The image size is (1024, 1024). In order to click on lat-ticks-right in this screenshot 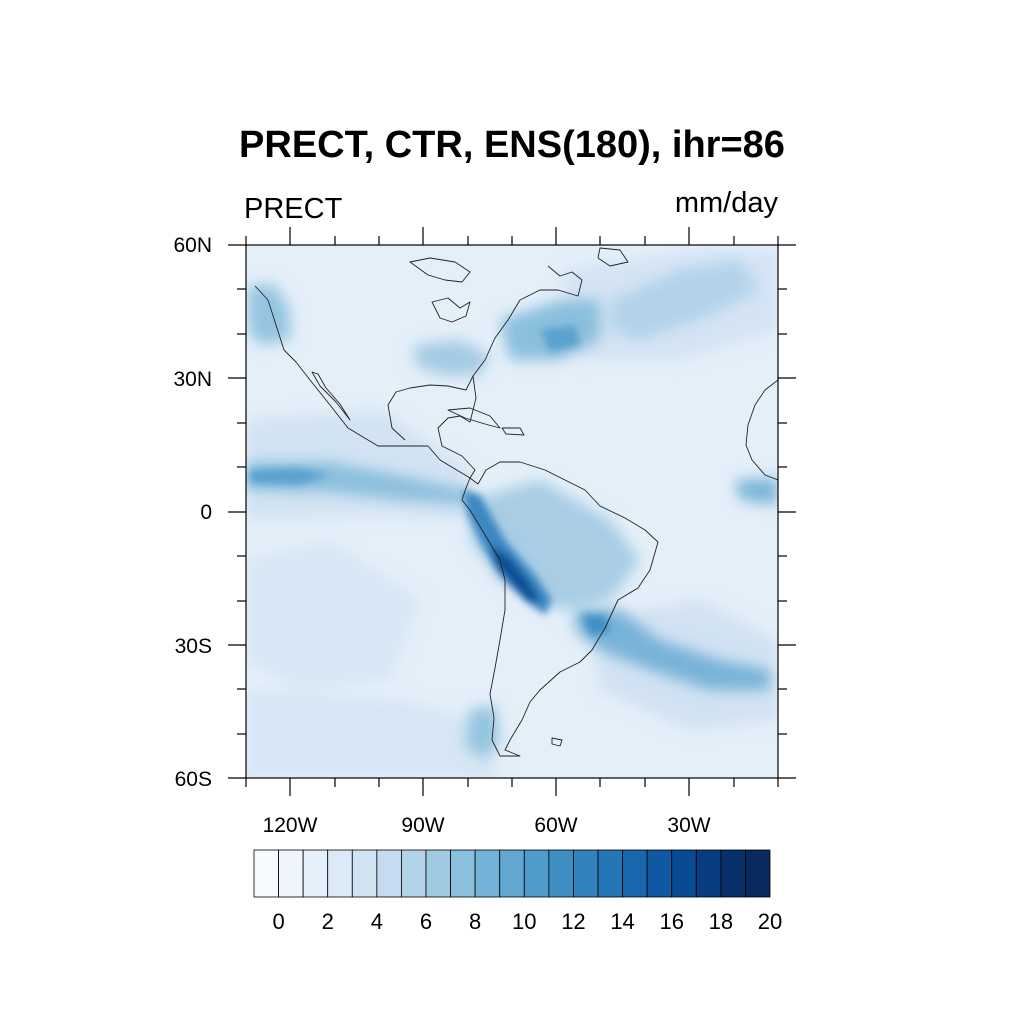, I will do `click(787, 511)`.